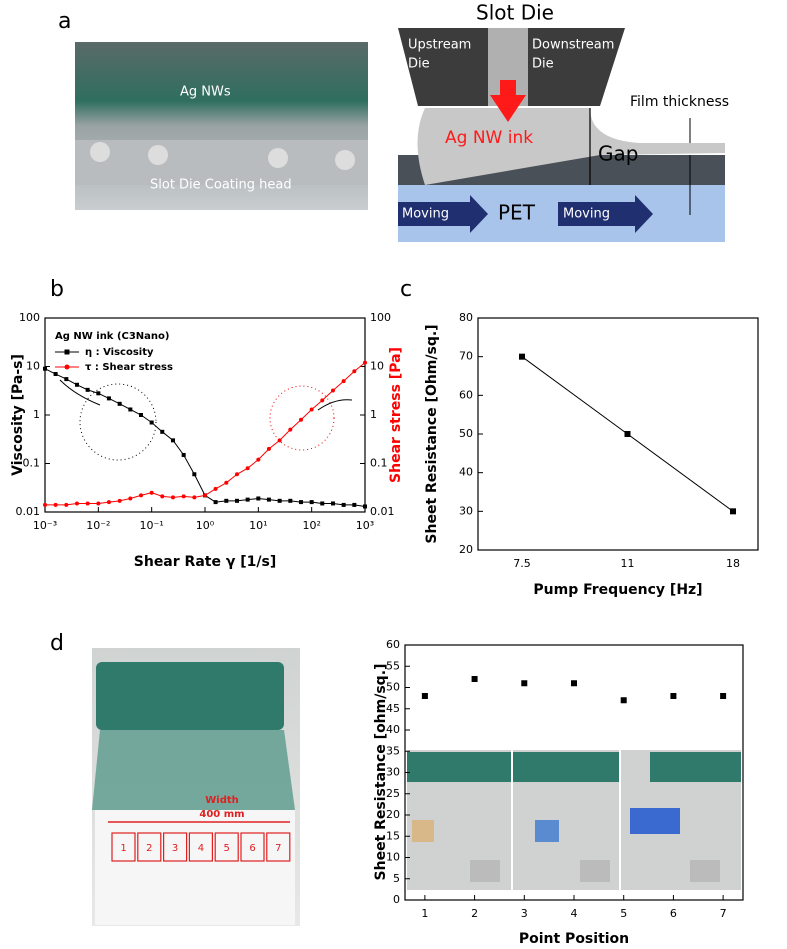 Image resolution: width=787 pixels, height=949 pixels. What do you see at coordinates (574, 913) in the screenshot?
I see `x-tick-label: 4` at bounding box center [574, 913].